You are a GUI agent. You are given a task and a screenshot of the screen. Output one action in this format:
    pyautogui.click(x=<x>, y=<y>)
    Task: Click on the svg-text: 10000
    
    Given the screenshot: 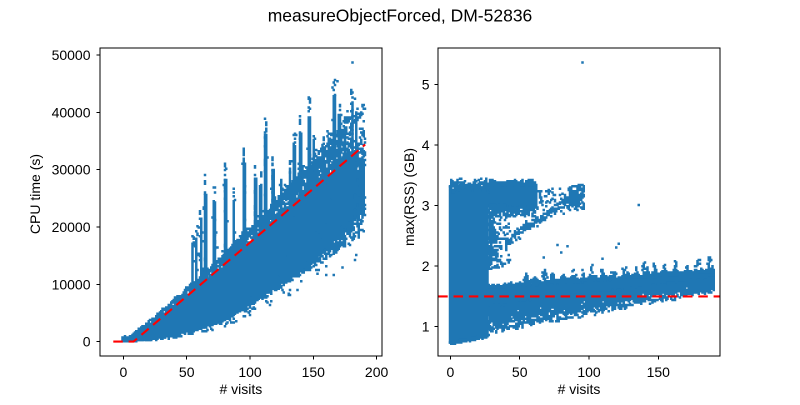 What is the action you would take?
    pyautogui.click(x=71, y=284)
    